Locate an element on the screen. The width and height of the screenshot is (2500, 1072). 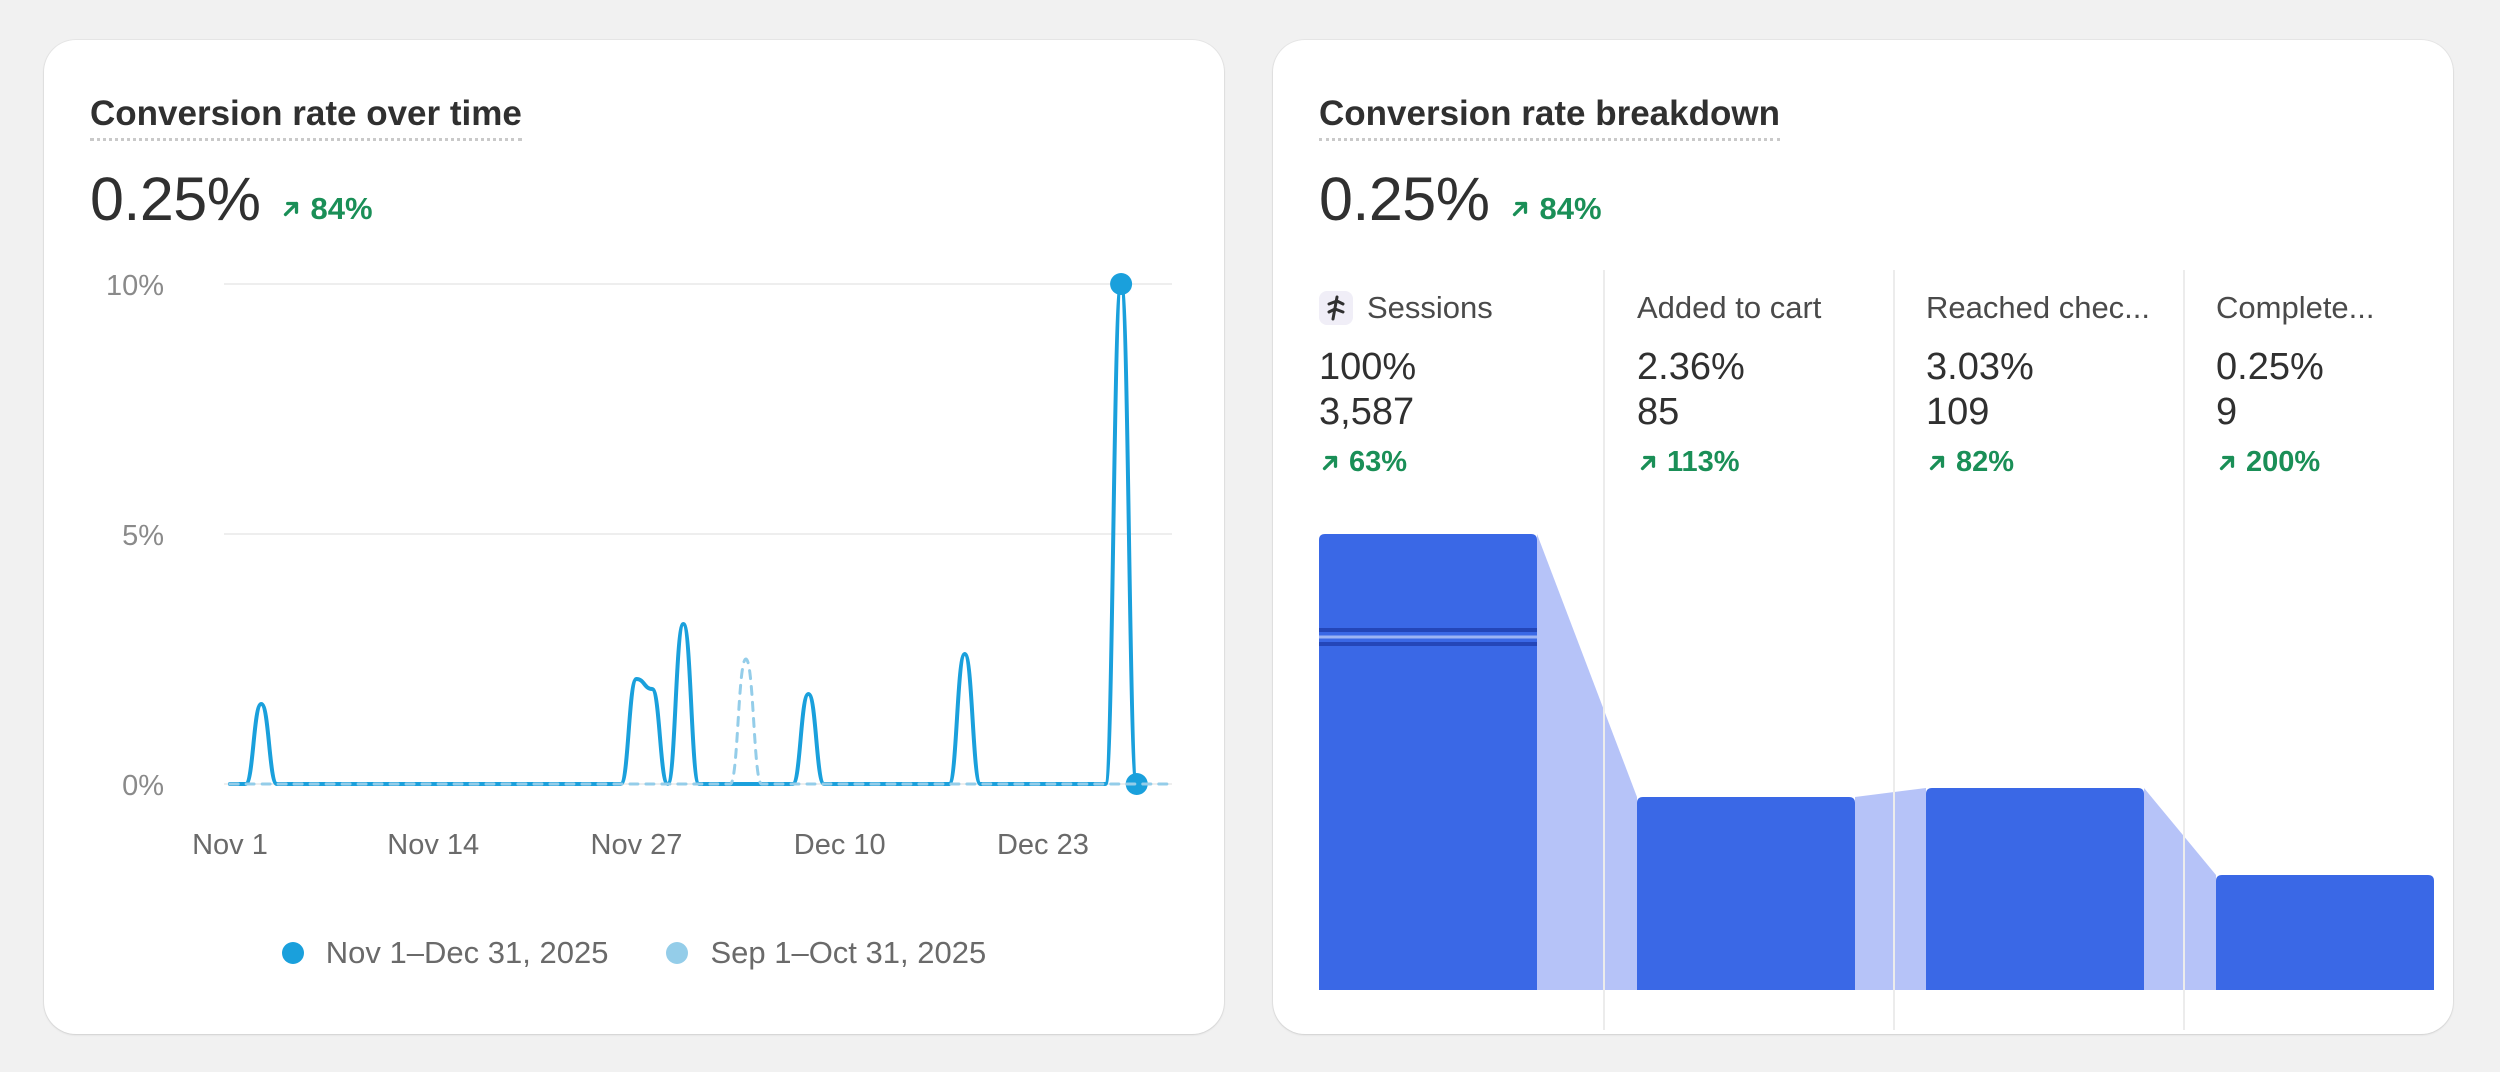
chart-legend: Nov 1–Dec 31, 2025 Sep 1–Oct 31, 2025 is located at coordinates (634, 953).